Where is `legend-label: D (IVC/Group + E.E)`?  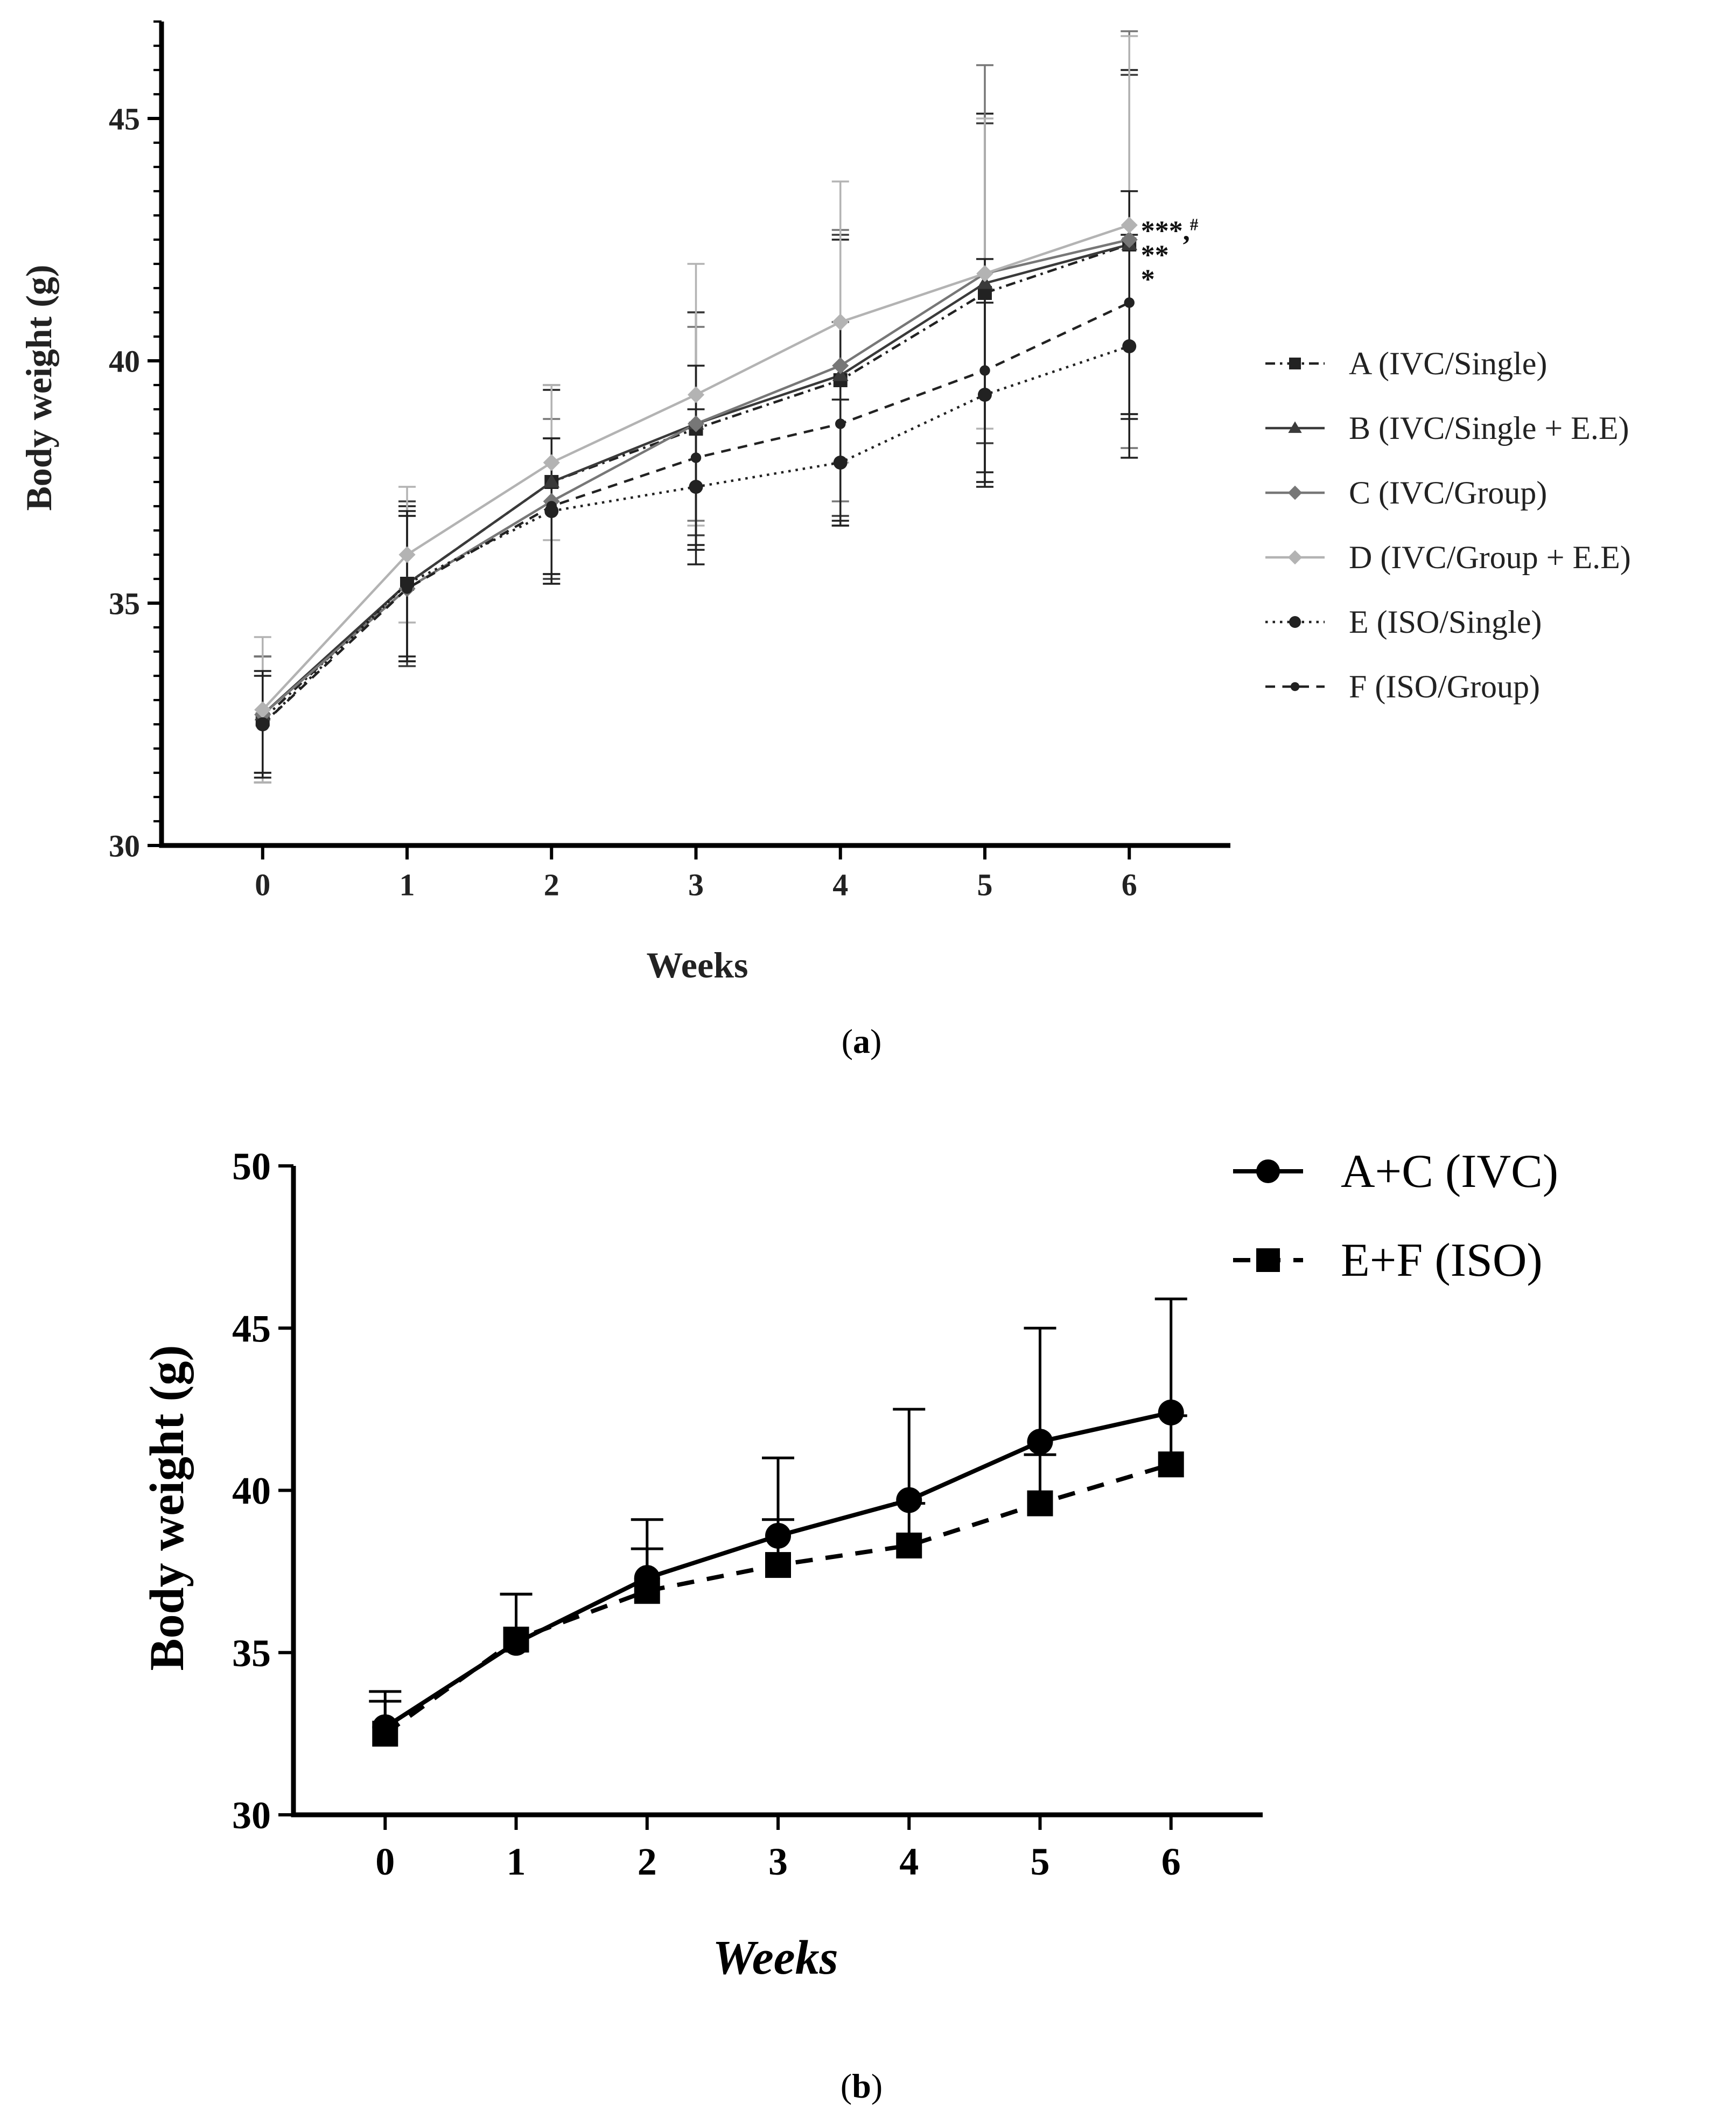 legend-label: D (IVC/Group + E.E) is located at coordinates (1490, 557).